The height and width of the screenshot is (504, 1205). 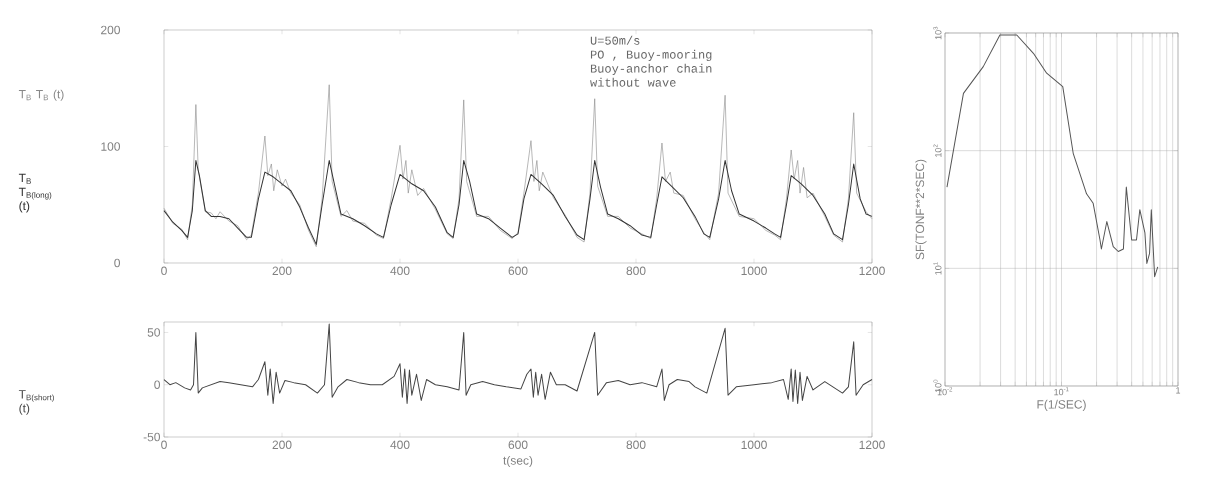 What do you see at coordinates (36, 402) in the screenshot?
I see `text: T$_{B(short)}$ (t)` at bounding box center [36, 402].